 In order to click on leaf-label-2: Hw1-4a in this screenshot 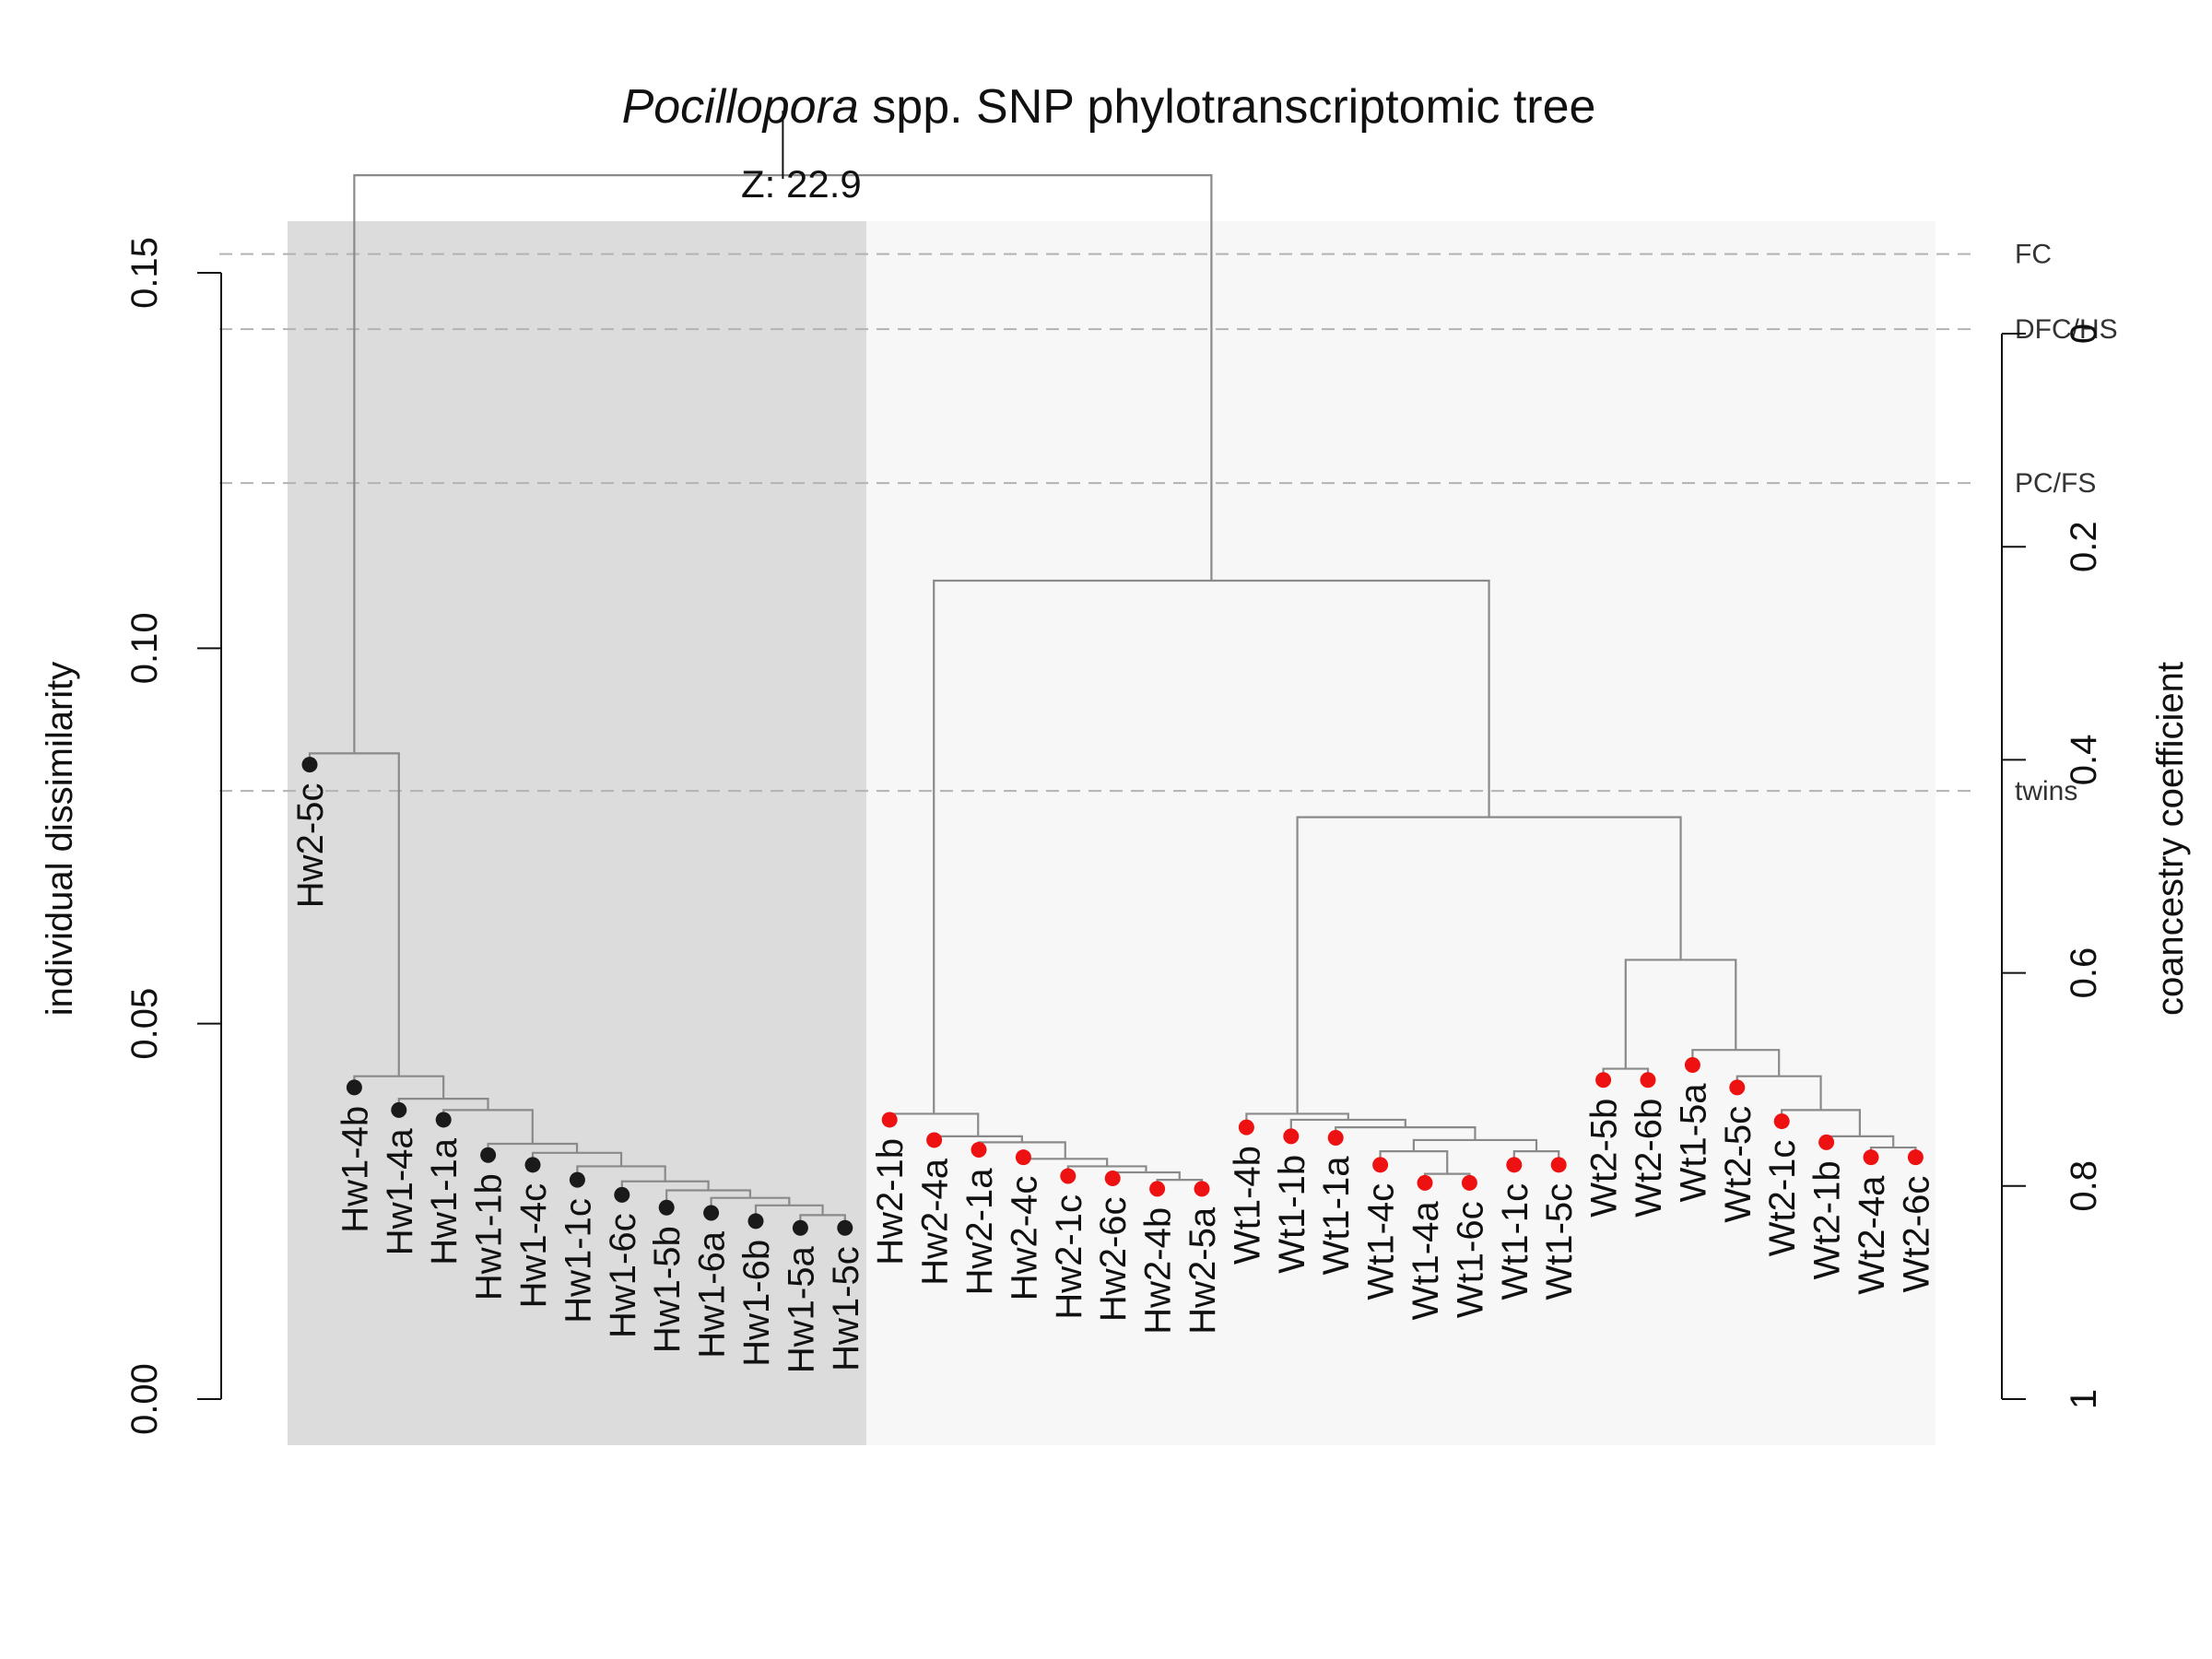, I will do `click(400, 1192)`.